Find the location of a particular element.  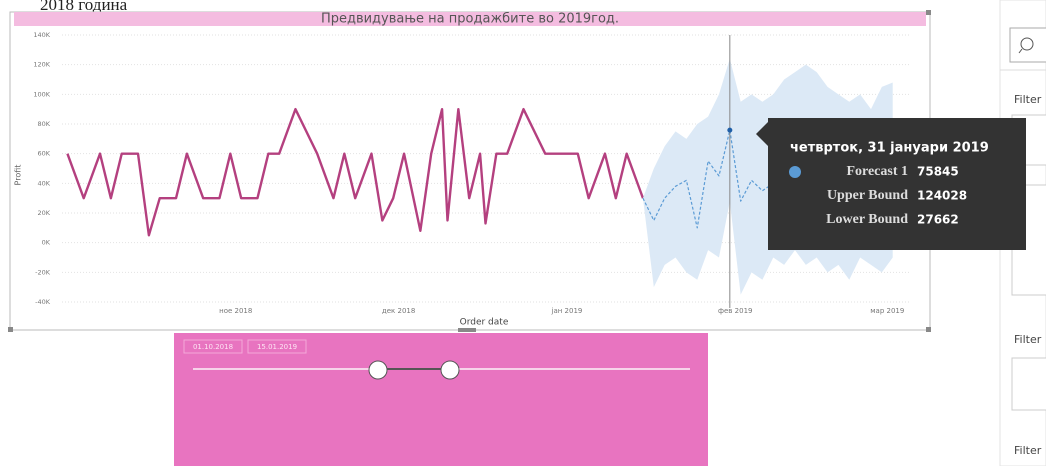

tooltip-value: 75845 is located at coordinates (938, 172).